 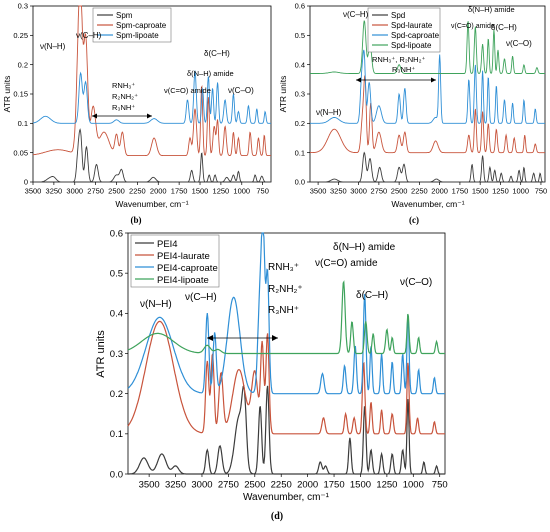 What do you see at coordinates (283, 267) in the screenshot?
I see `panel-d-annotation-rnh3: RNH₃⁺` at bounding box center [283, 267].